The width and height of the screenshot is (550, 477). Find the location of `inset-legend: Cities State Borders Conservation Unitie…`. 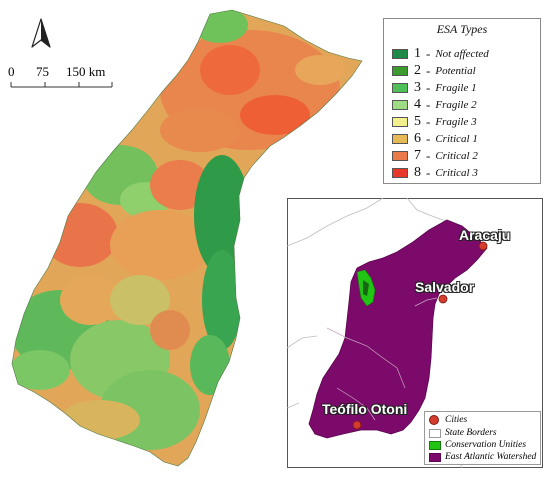

inset-legend: Cities State Borders Conservation Unitie… is located at coordinates (482, 438).